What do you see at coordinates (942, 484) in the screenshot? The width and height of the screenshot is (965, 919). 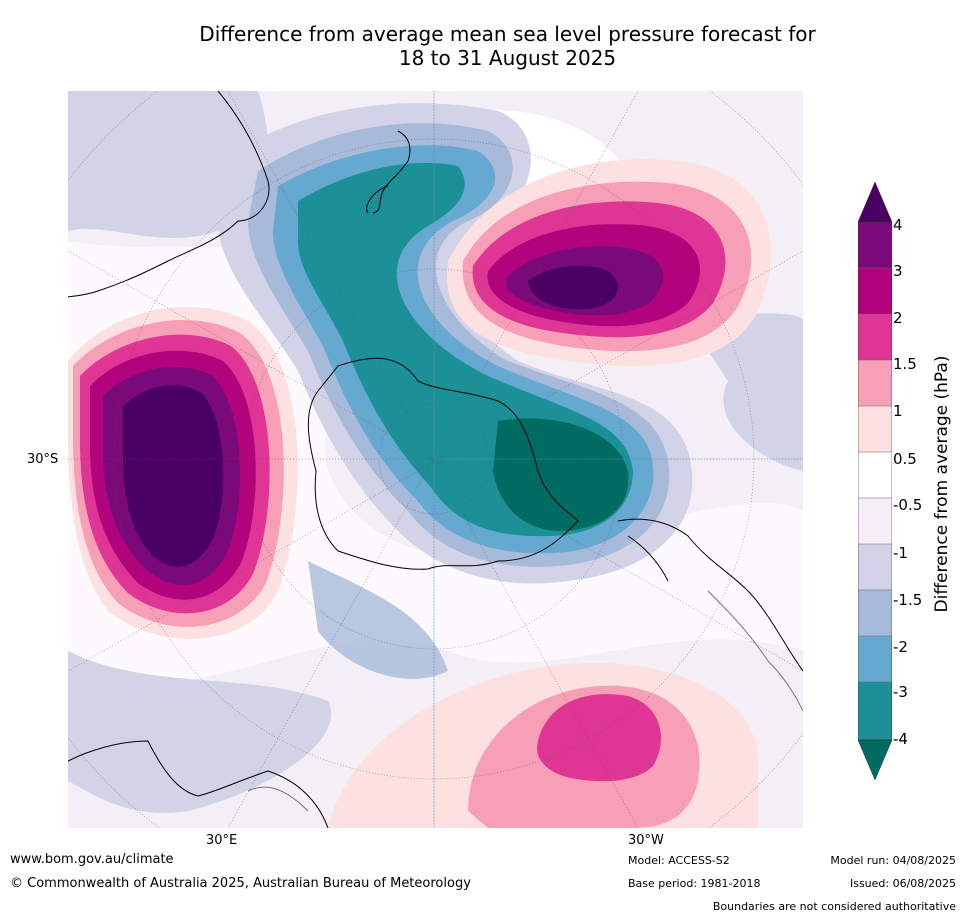 I see `colorbar-title: Difference from average (hPa)` at bounding box center [942, 484].